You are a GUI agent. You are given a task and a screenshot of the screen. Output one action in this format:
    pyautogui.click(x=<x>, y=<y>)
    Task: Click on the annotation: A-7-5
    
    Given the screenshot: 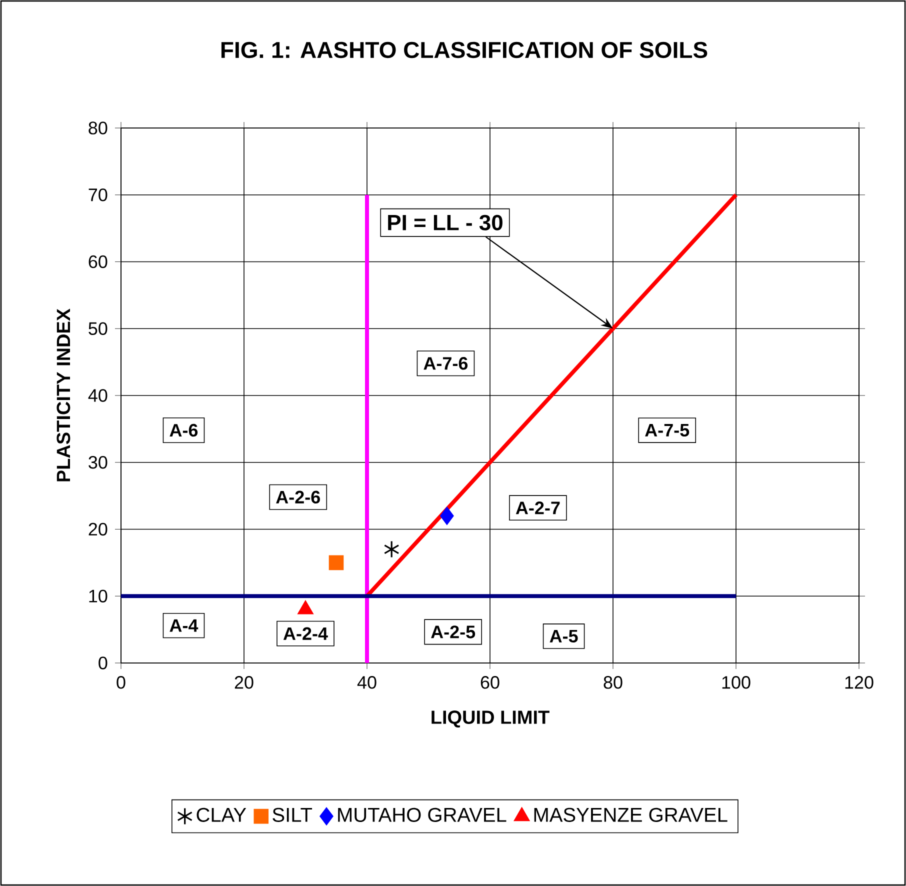 What is the action you would take?
    pyautogui.click(x=667, y=430)
    